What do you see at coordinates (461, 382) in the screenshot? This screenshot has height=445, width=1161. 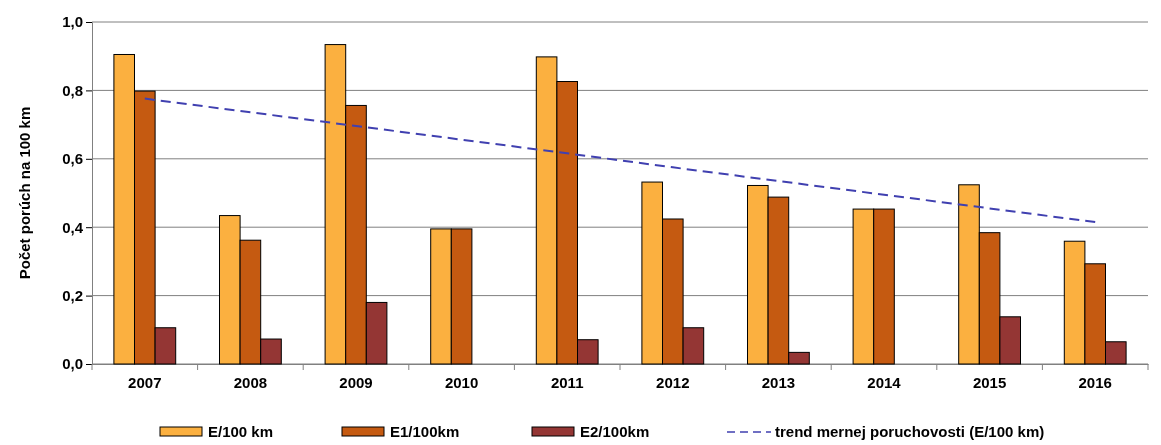 I see `x-tick-label: 2010` at bounding box center [461, 382].